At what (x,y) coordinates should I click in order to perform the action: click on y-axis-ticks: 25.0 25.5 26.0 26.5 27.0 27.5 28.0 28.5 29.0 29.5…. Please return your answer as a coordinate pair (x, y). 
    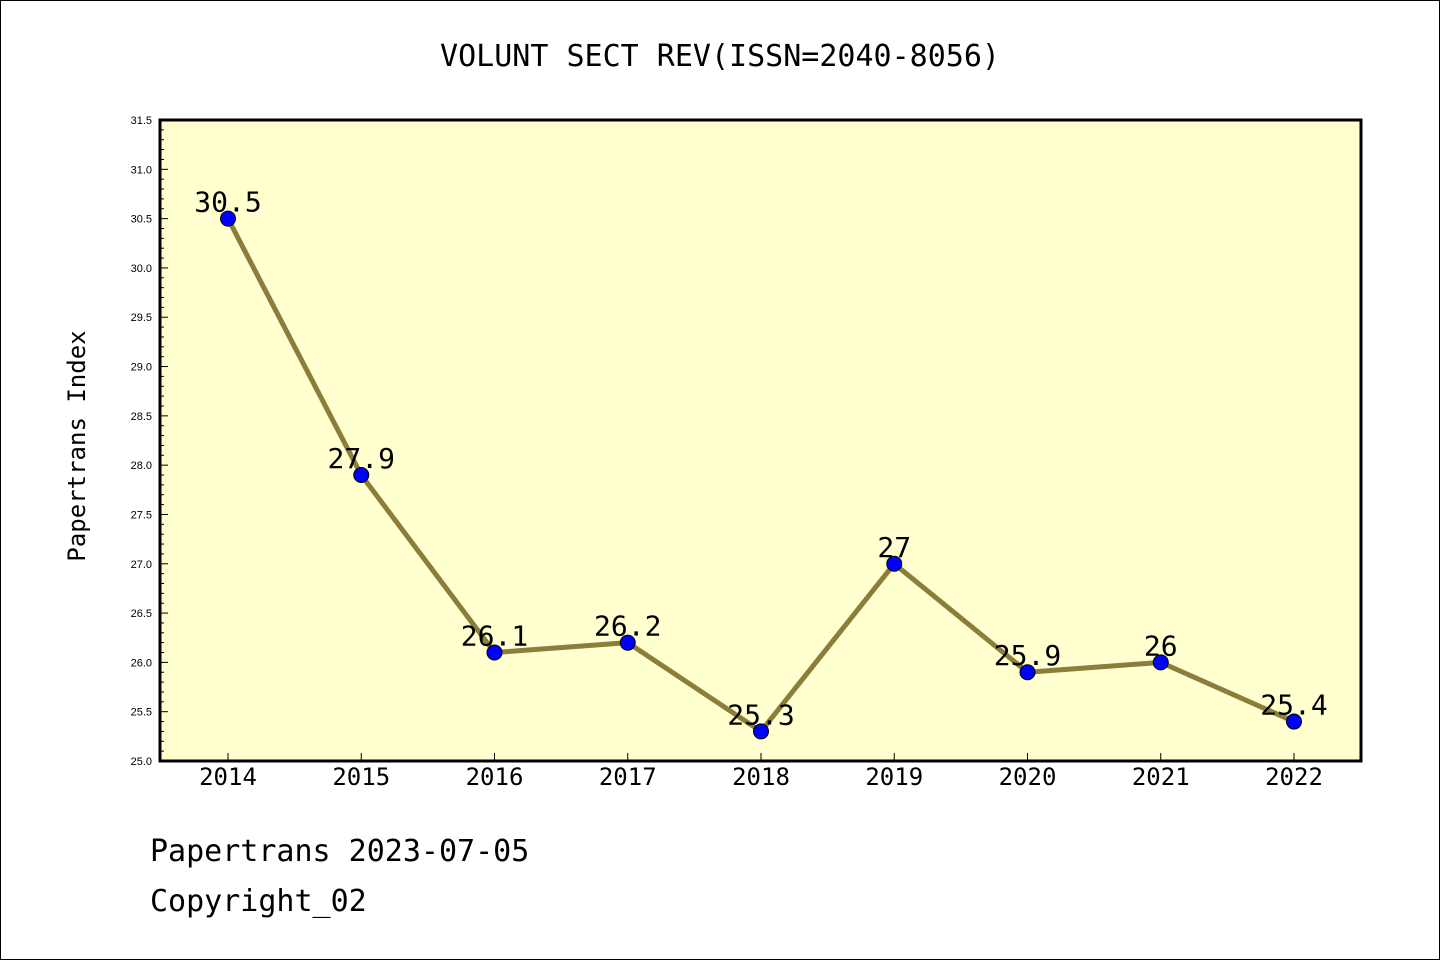
    Looking at the image, I should click on (149, 441).